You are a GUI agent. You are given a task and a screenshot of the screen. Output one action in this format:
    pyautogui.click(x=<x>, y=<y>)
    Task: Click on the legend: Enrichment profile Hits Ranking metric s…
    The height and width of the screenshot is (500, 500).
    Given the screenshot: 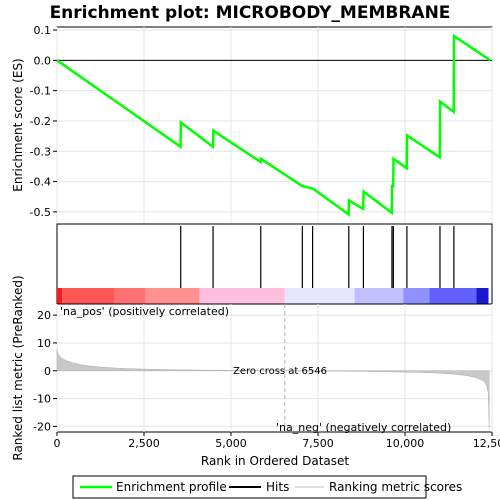 What is the action you would take?
    pyautogui.click(x=267, y=487)
    